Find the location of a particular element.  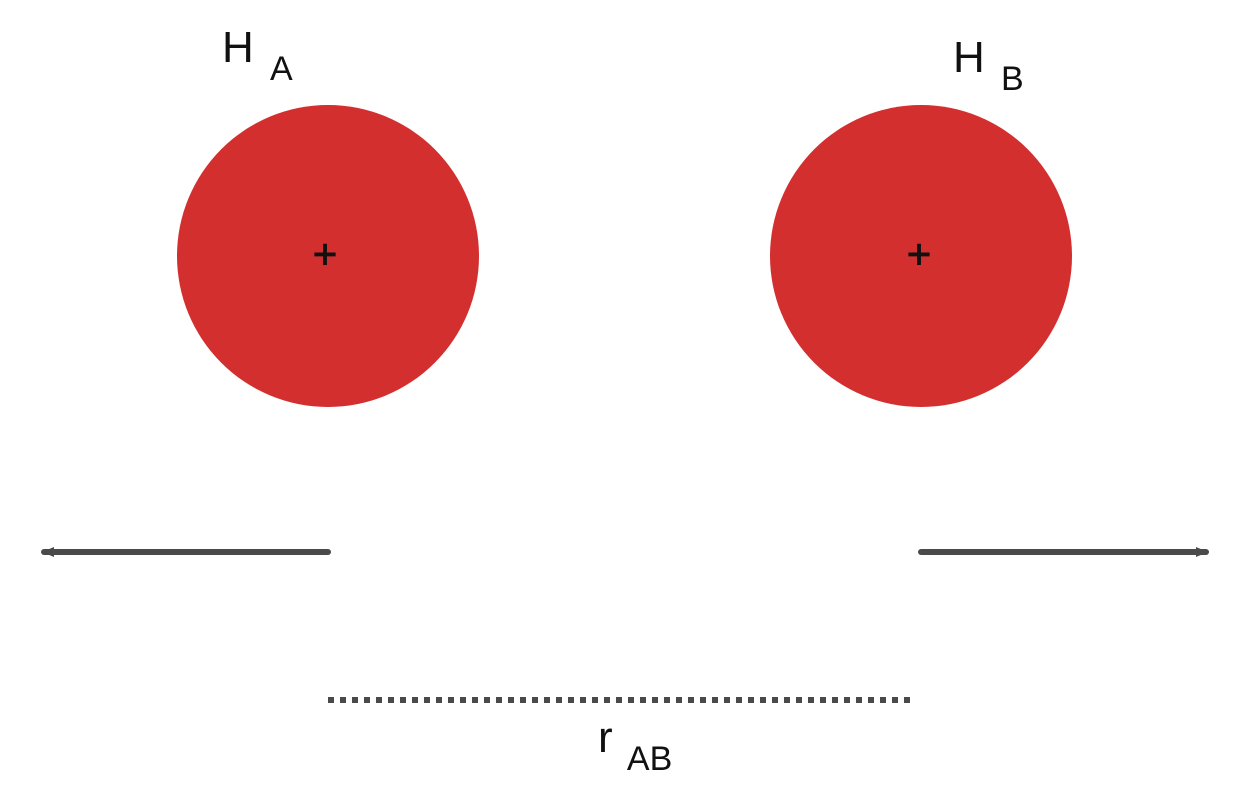

atom-b-charge: + is located at coordinates (919, 254).